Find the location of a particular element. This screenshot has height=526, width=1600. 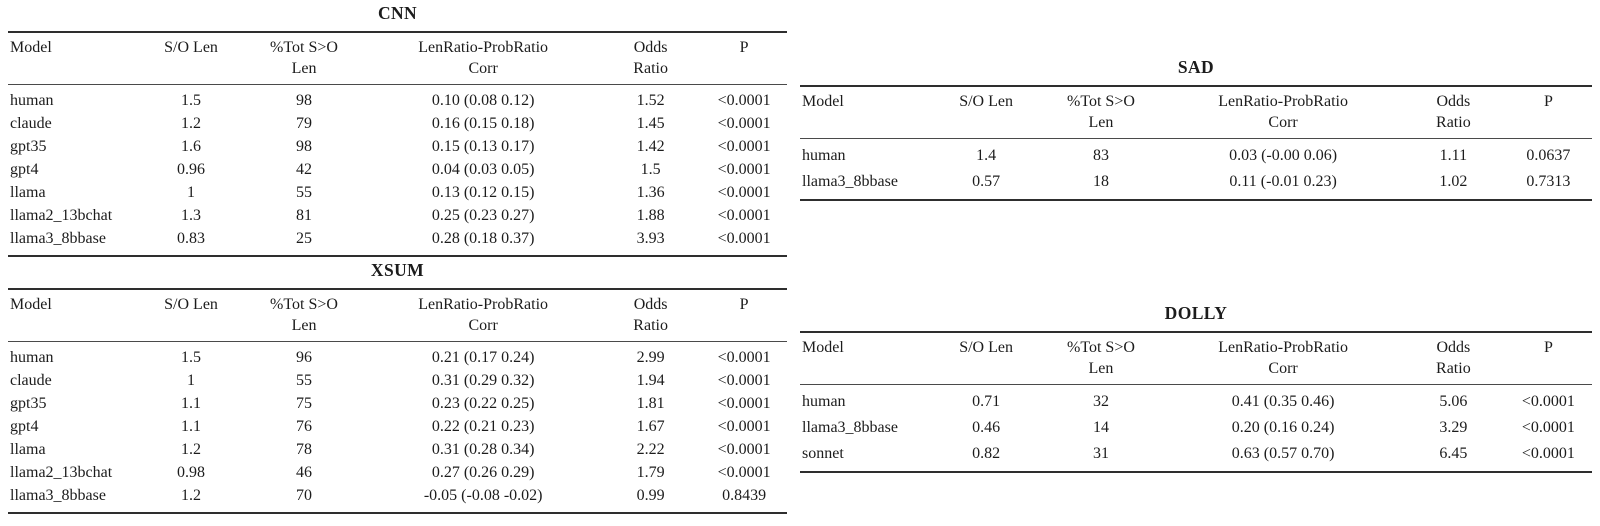

table-cell: 1.11 is located at coordinates (1453, 155).